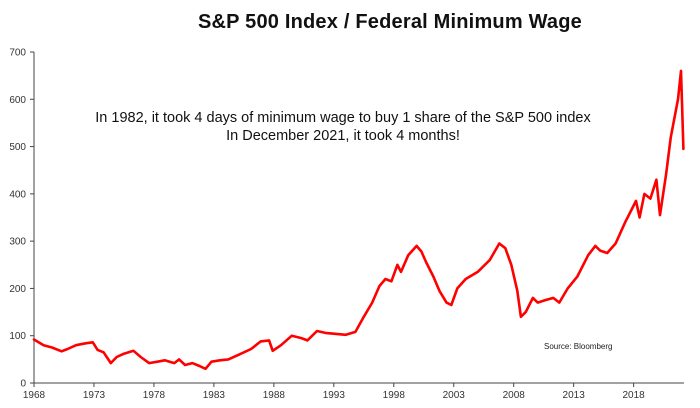 The image size is (700, 408). Describe the element at coordinates (343, 136) in the screenshot. I see `annotation-line-2: In December 2021, it took 4 months!` at that location.